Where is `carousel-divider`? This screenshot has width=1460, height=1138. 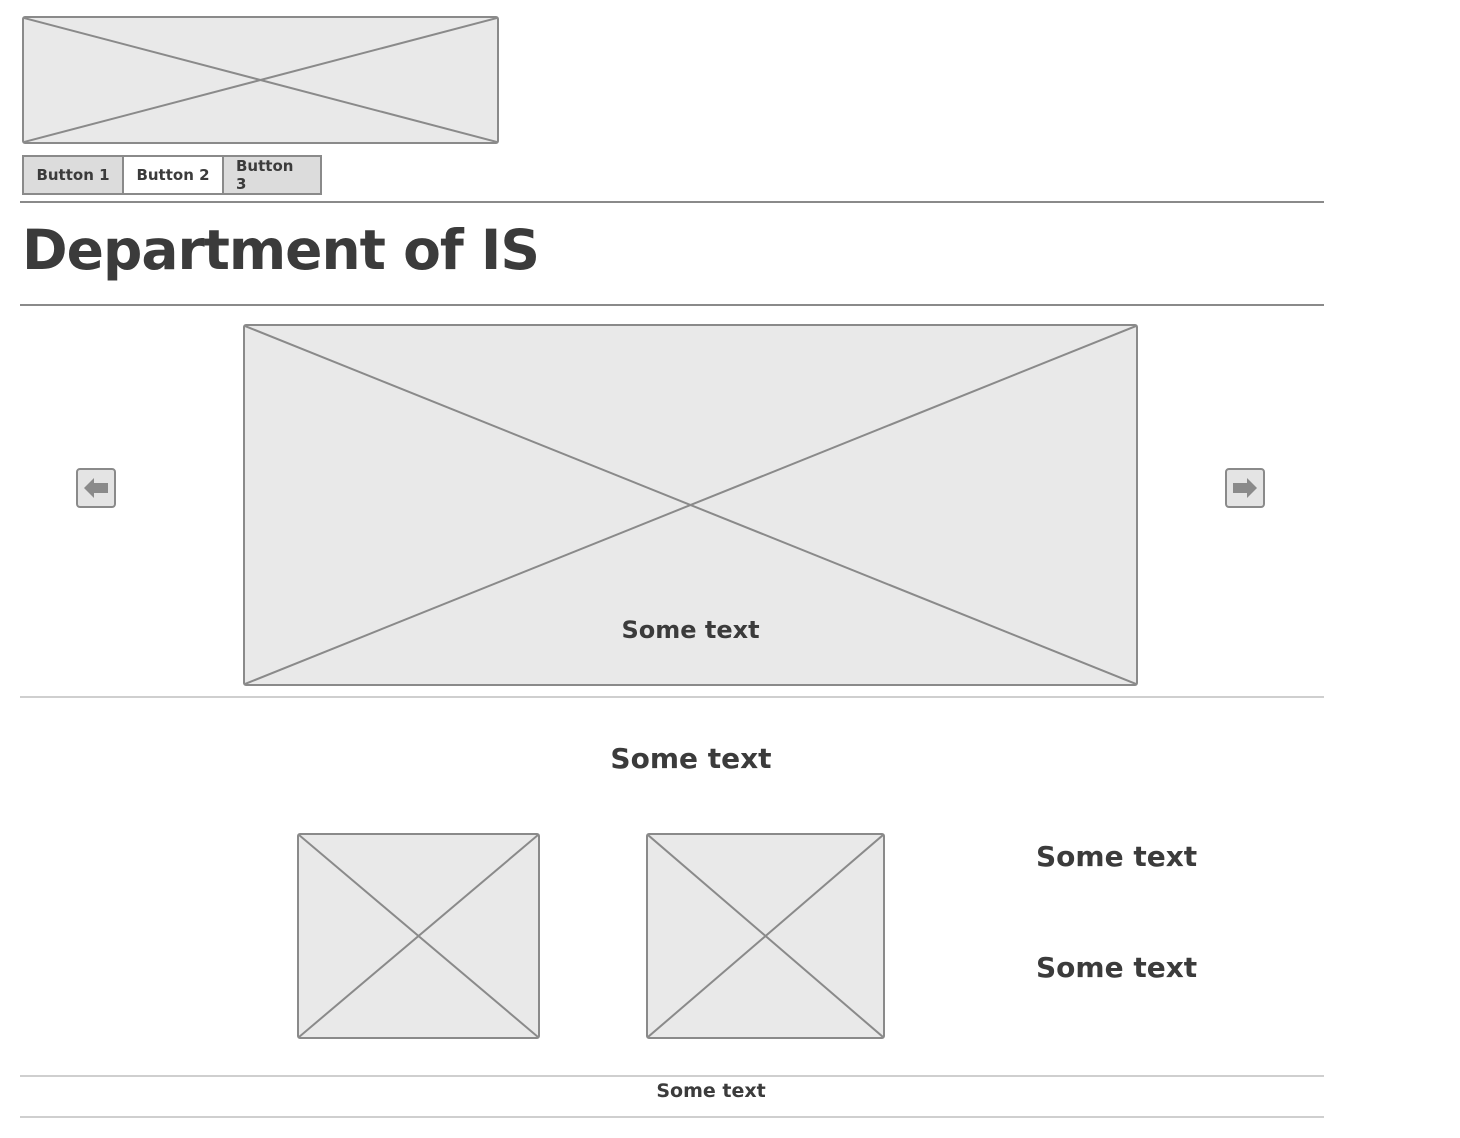
carousel-divider is located at coordinates (672, 697).